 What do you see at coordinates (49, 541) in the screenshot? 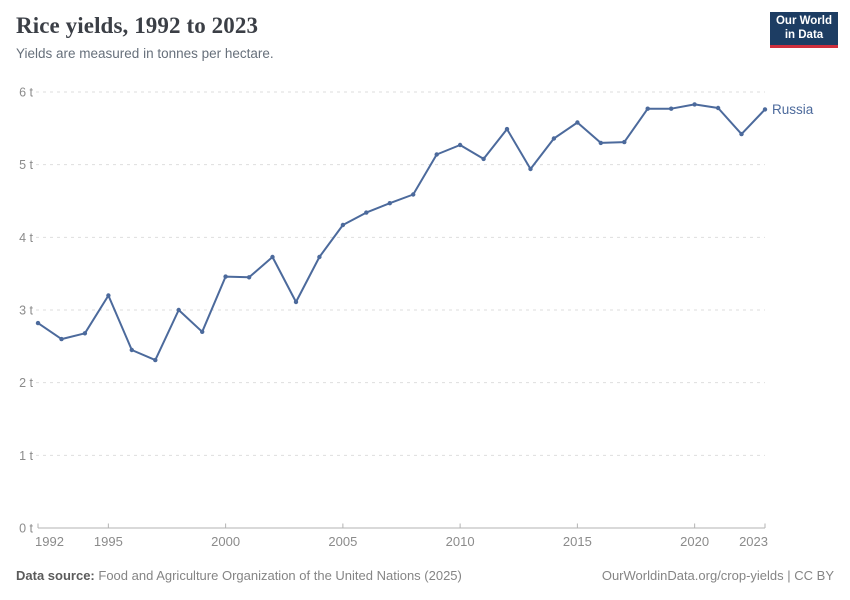
I see `x-axis-label: 1992` at bounding box center [49, 541].